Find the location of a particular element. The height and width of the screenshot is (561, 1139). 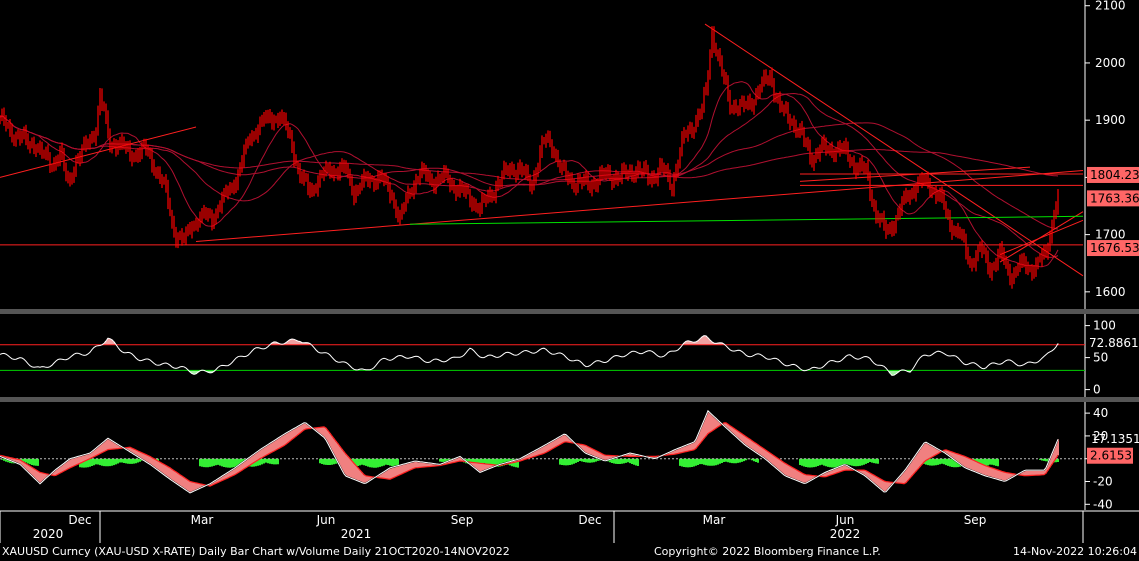

rsi-line is located at coordinates (529, 355).